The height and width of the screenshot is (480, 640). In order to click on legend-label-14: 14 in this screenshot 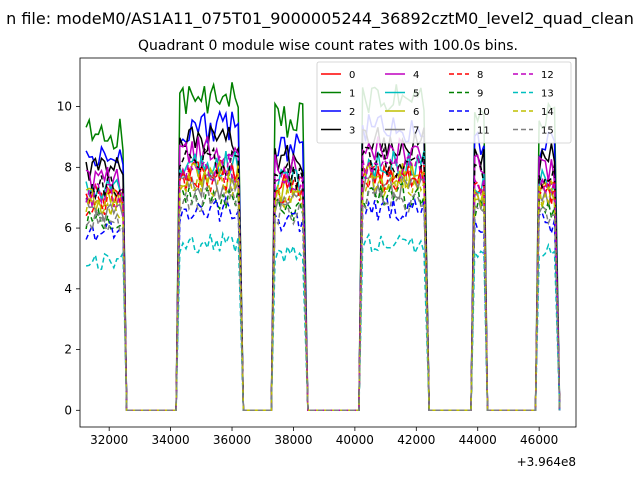, I will do `click(547, 112)`.